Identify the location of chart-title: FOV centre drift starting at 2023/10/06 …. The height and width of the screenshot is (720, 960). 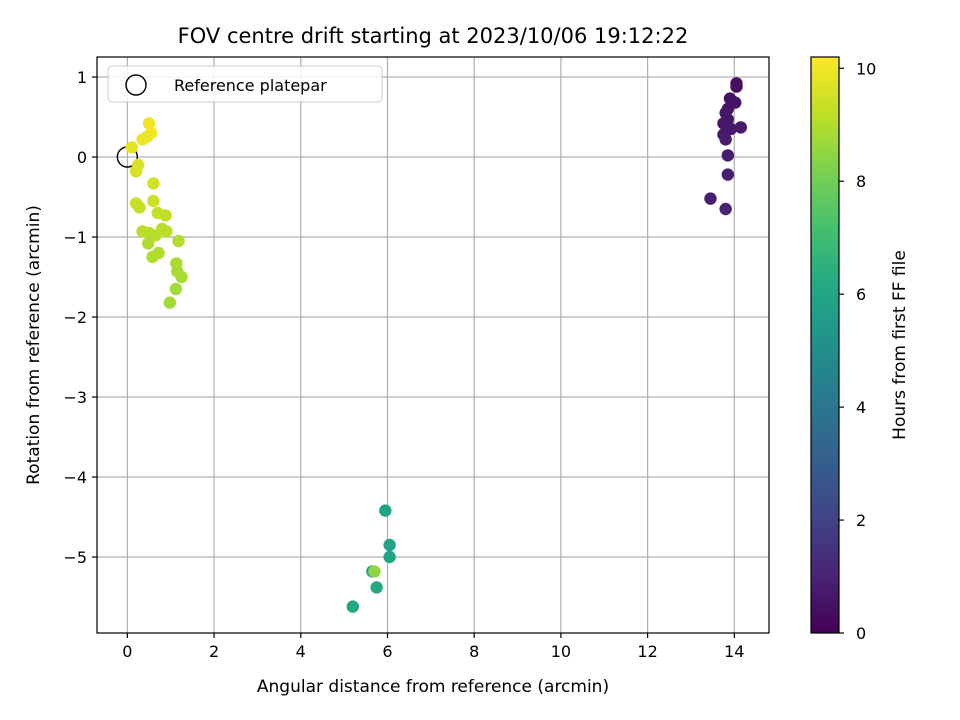
(433, 36).